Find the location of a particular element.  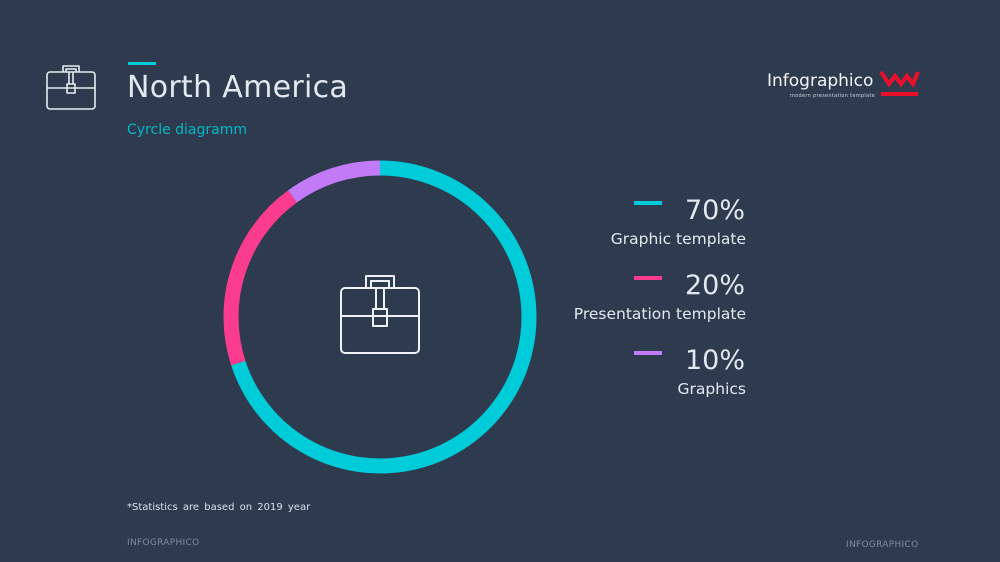

title-accent-bar is located at coordinates (142, 63).